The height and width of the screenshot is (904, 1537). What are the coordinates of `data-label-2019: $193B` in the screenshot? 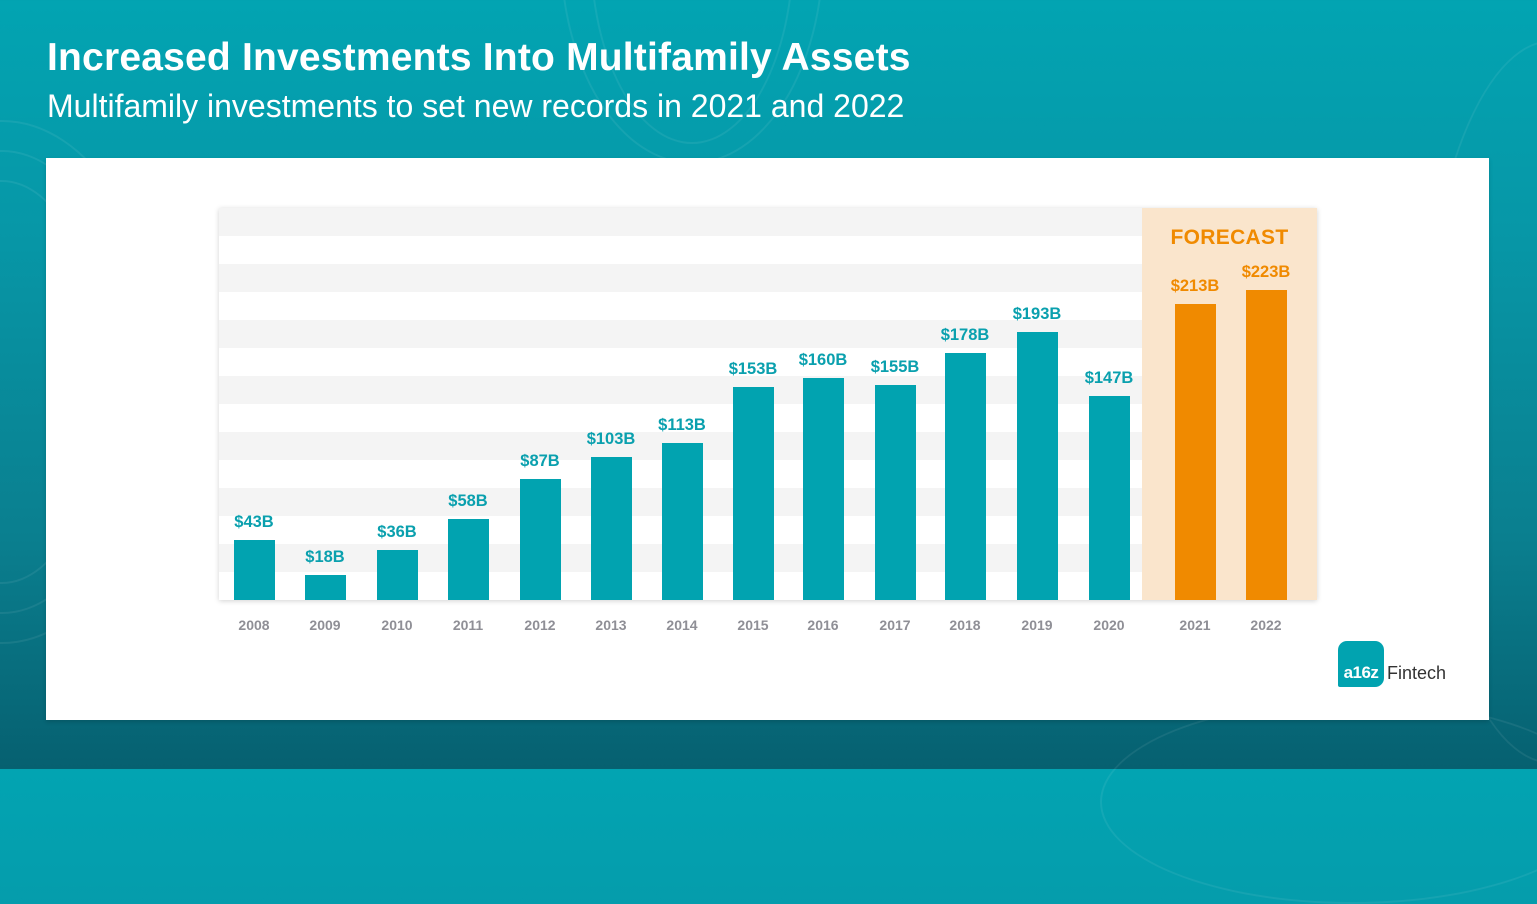 It's located at (1037, 314).